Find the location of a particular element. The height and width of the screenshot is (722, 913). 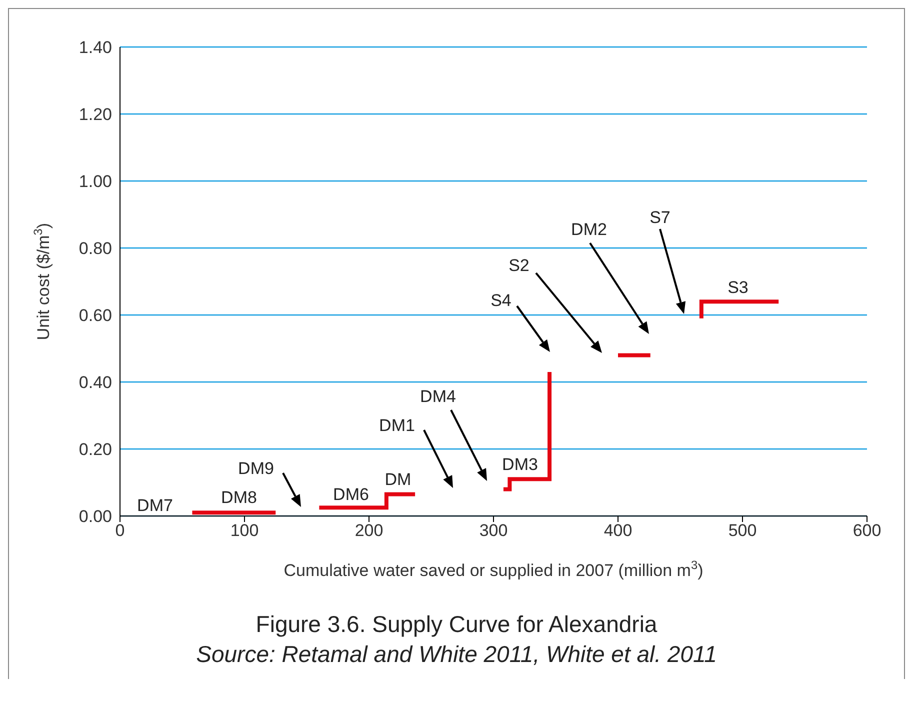

y-tick-label: 1.40 is located at coordinates (95, 48).